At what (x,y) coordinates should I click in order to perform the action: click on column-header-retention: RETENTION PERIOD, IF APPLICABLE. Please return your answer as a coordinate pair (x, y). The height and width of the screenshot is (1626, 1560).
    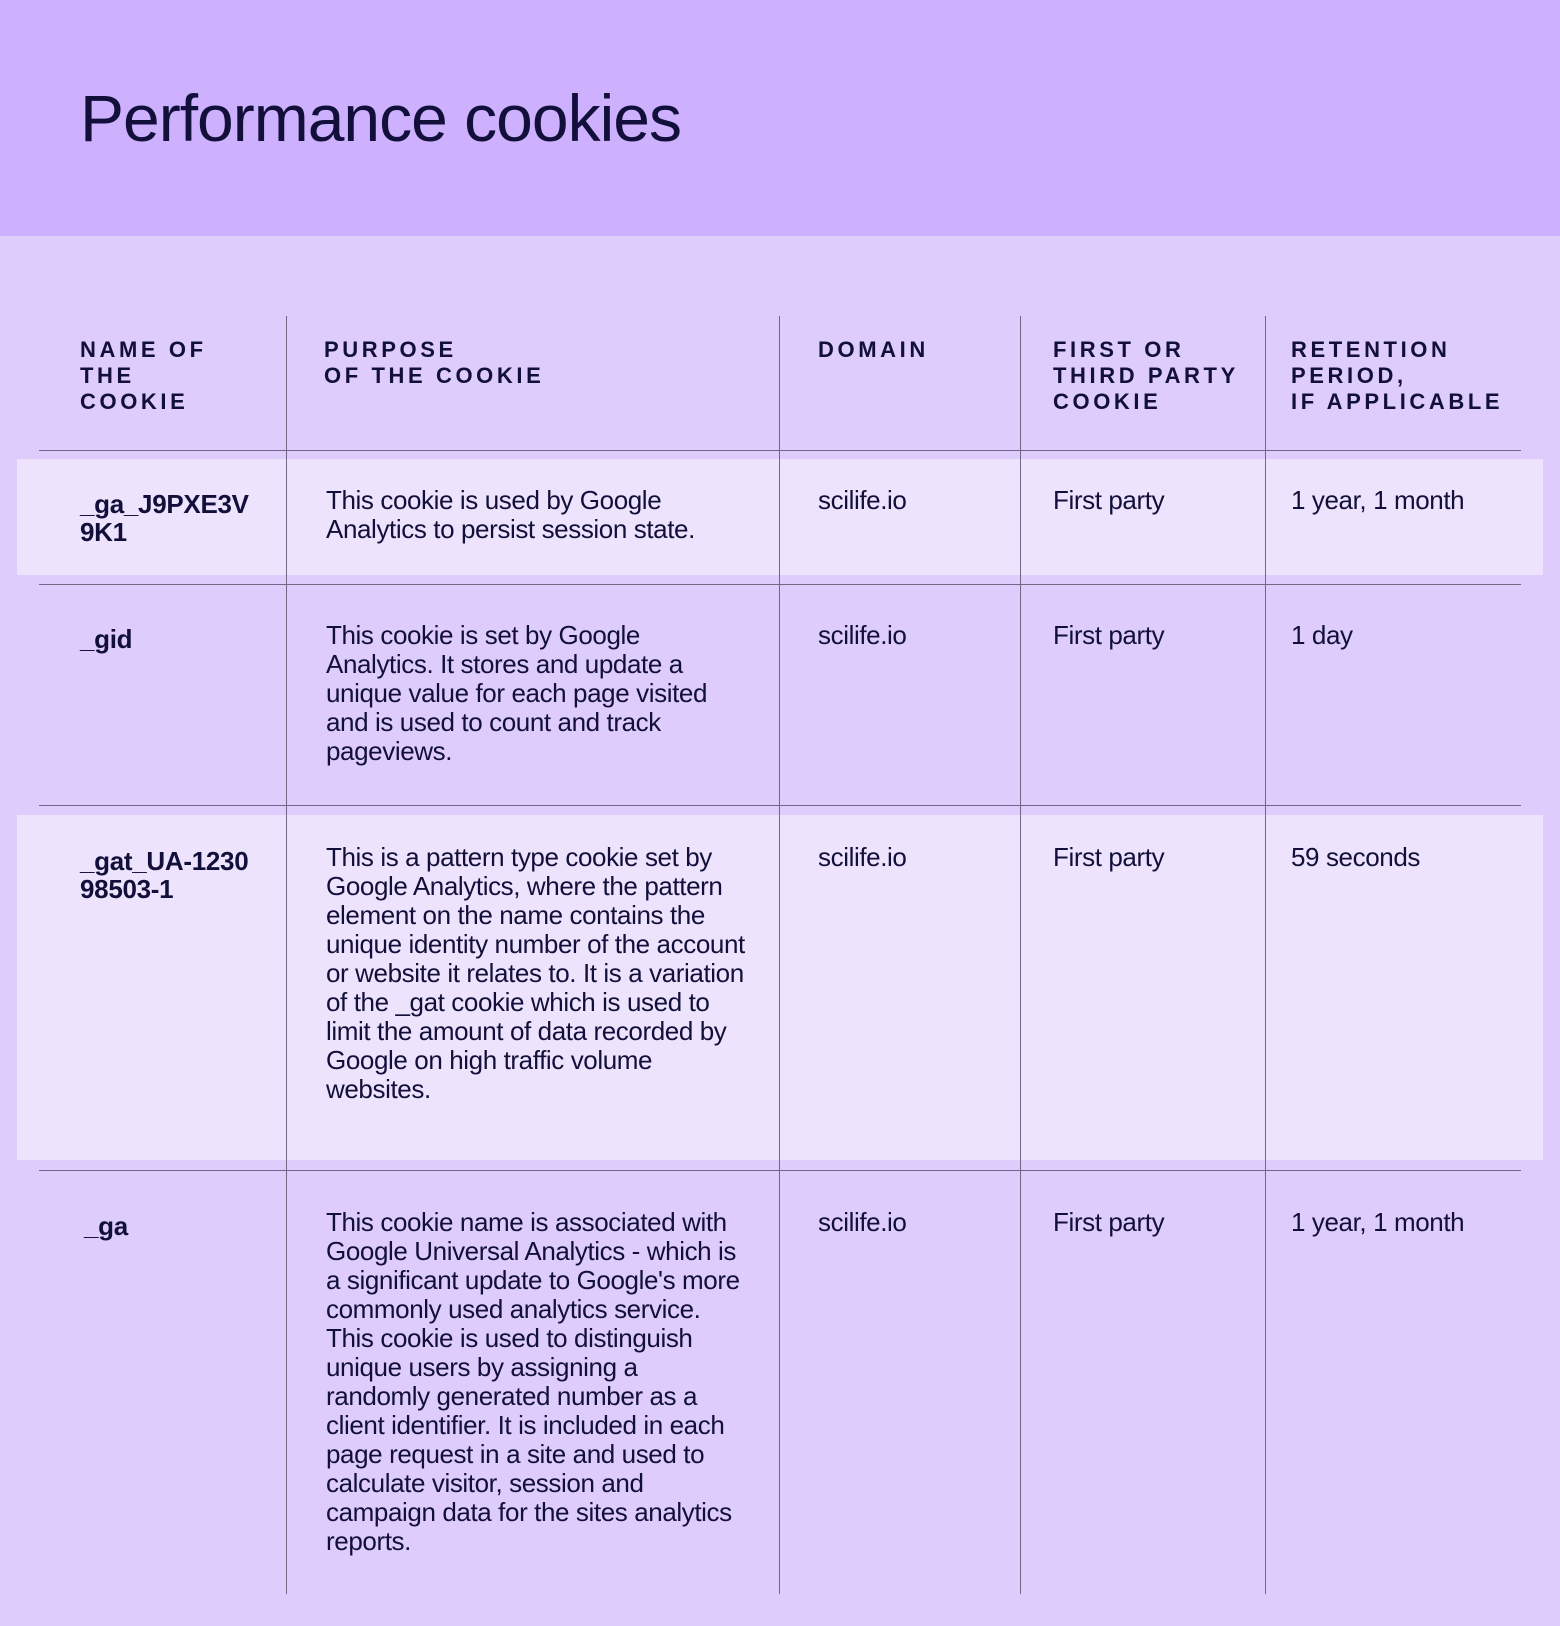
    Looking at the image, I should click on (1397, 375).